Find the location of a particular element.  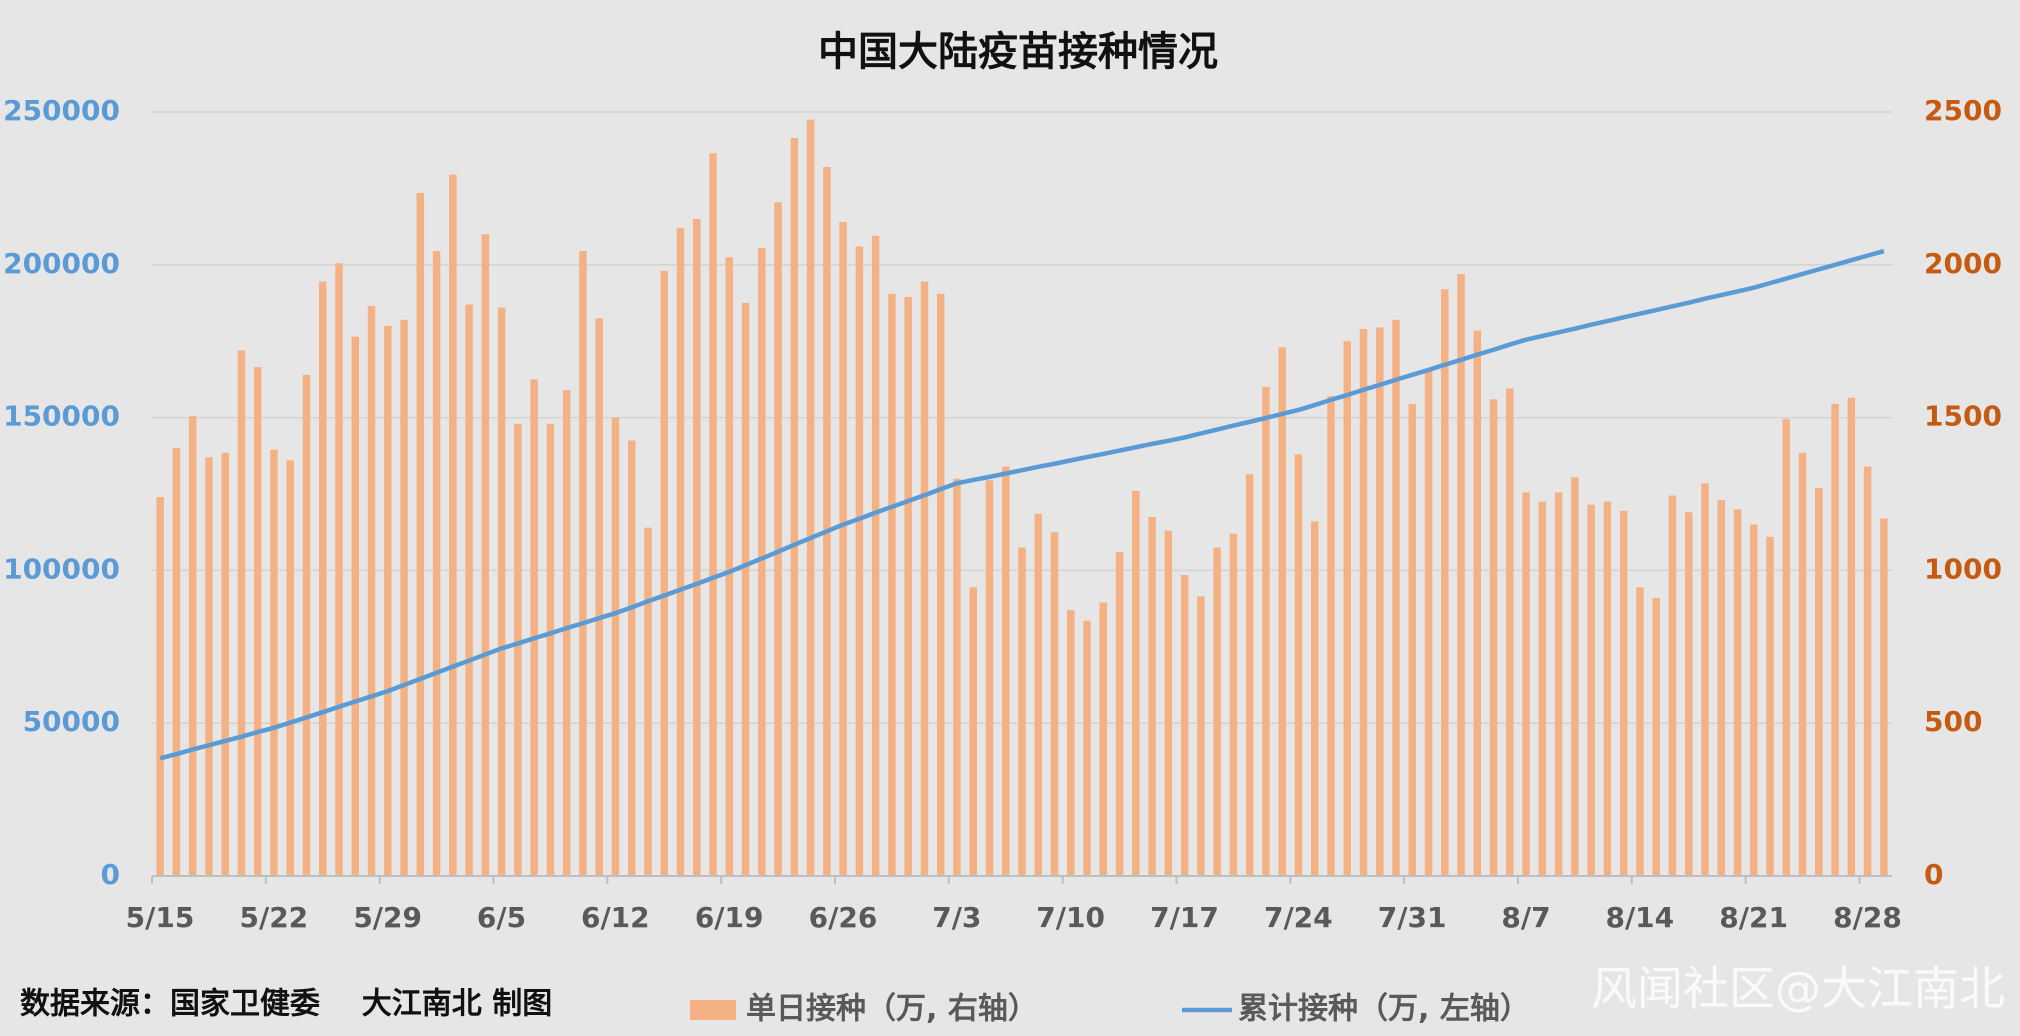

y2-tick-label: 2500 is located at coordinates (1963, 110).